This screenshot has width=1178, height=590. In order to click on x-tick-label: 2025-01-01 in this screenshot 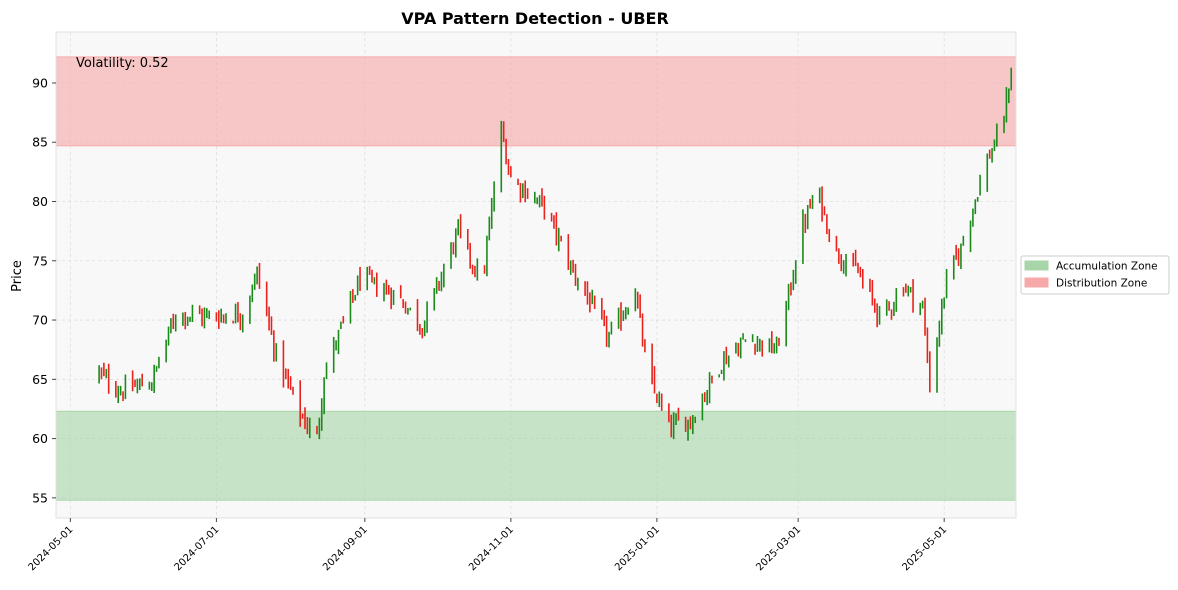, I will do `click(637, 548)`.